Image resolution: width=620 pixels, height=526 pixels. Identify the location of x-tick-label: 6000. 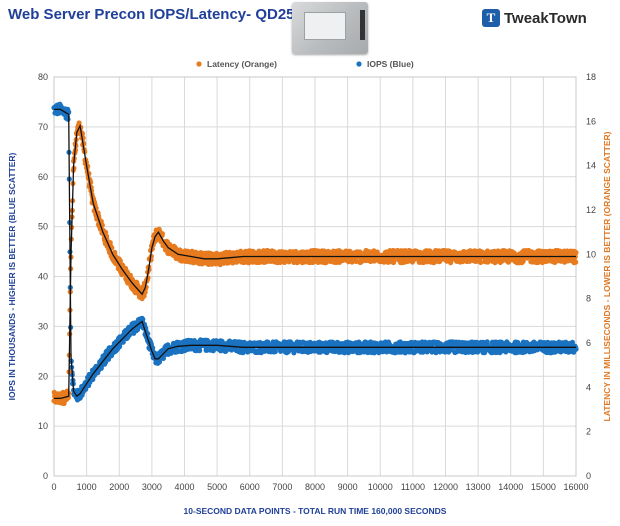
(250, 487).